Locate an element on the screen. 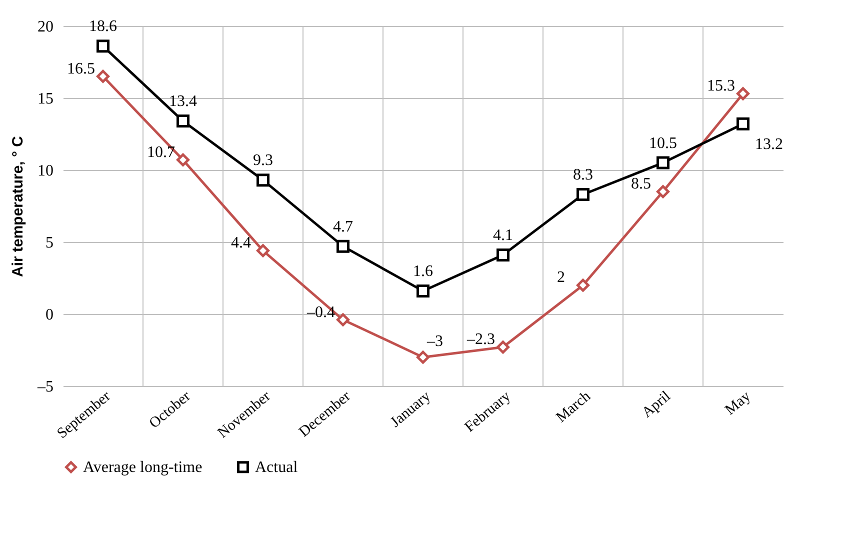 This screenshot has width=842, height=555. y-axis-title: Air temperature, ° C is located at coordinates (18, 207).